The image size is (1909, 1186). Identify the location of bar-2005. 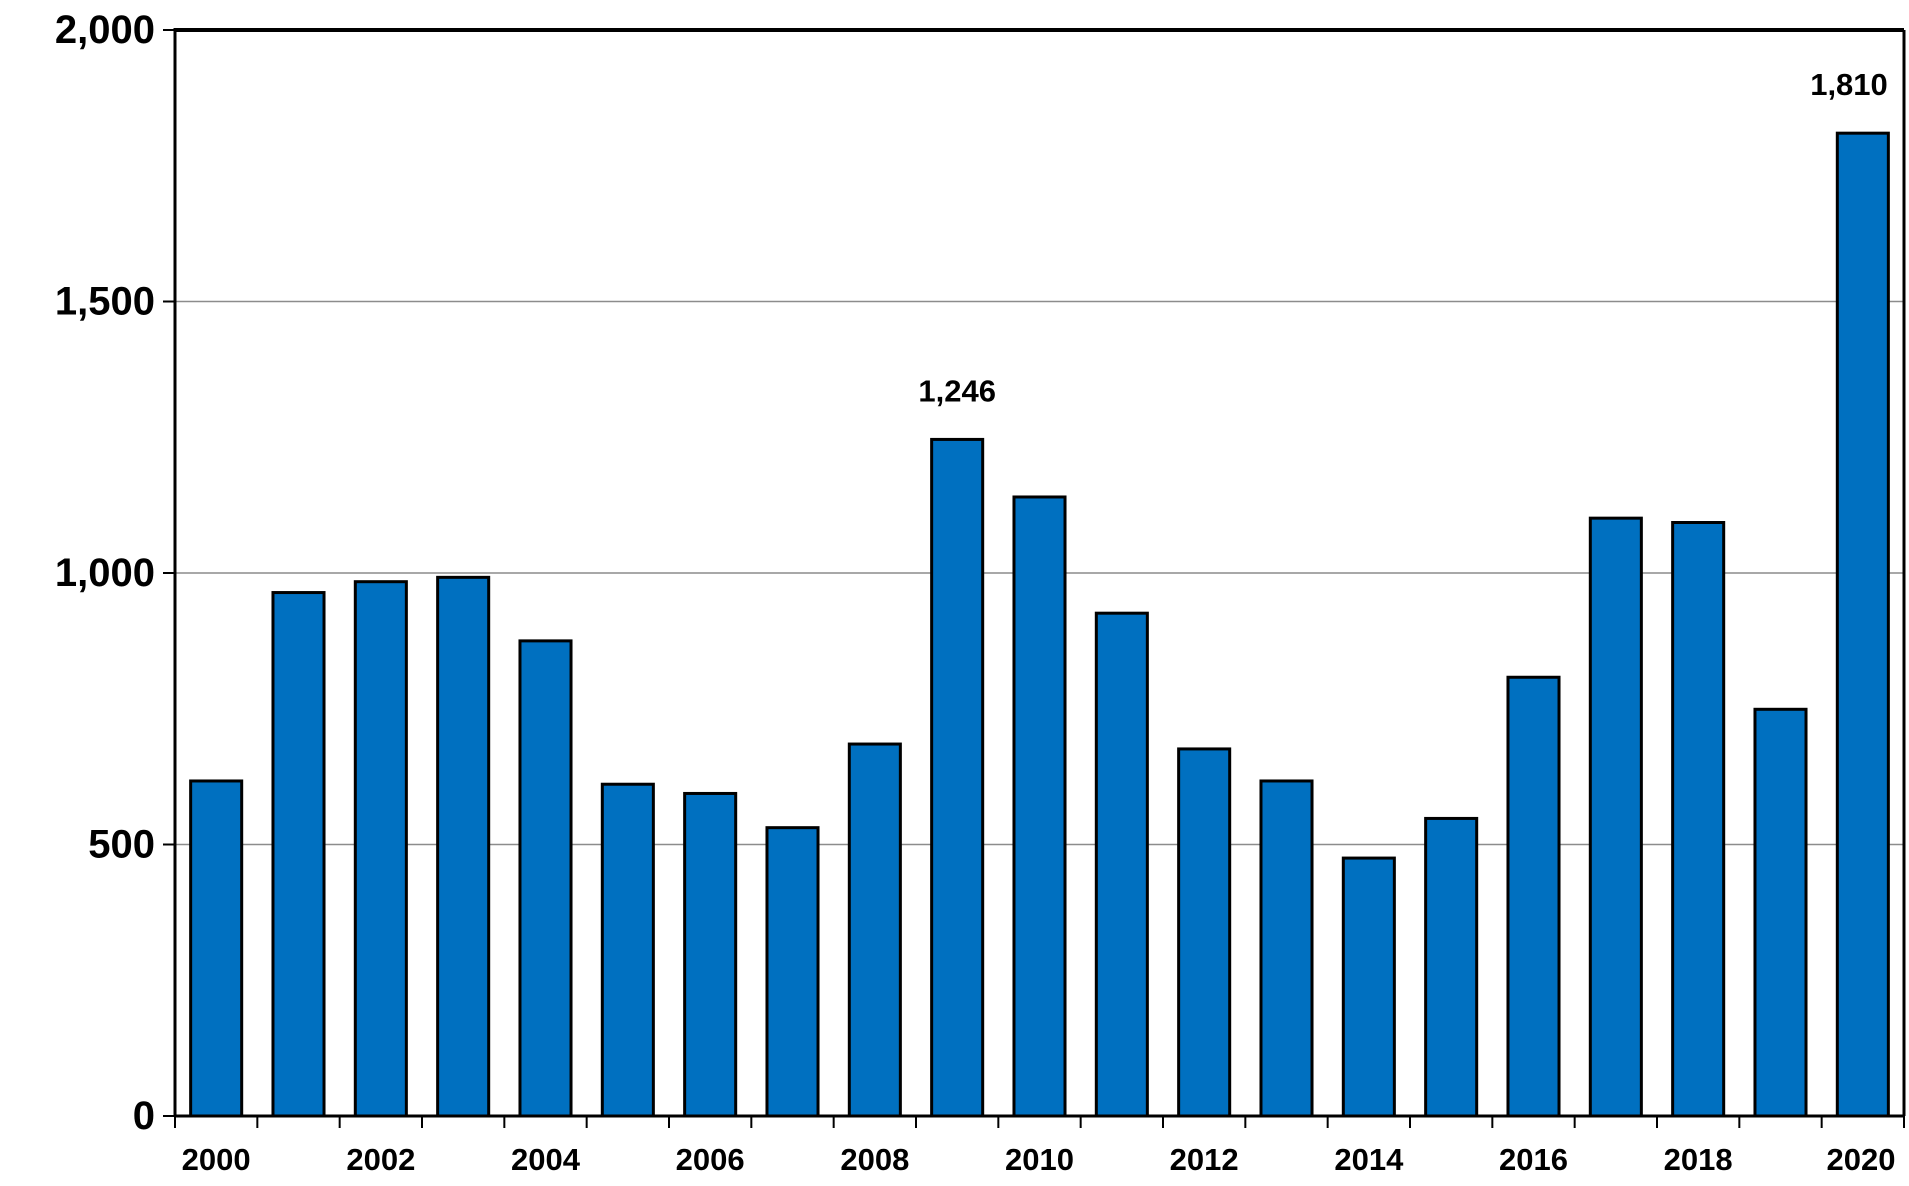
(627, 950).